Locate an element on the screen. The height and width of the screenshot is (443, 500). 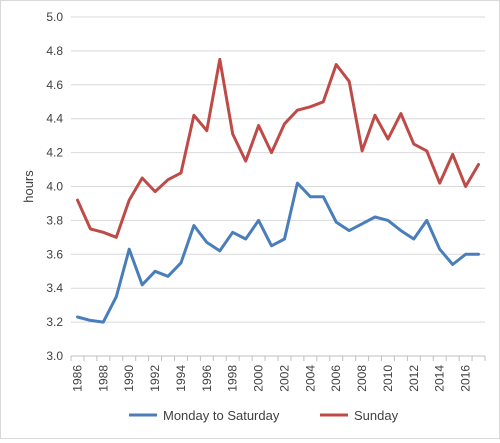
y-tick-label: 3.0 is located at coordinates (54, 356).